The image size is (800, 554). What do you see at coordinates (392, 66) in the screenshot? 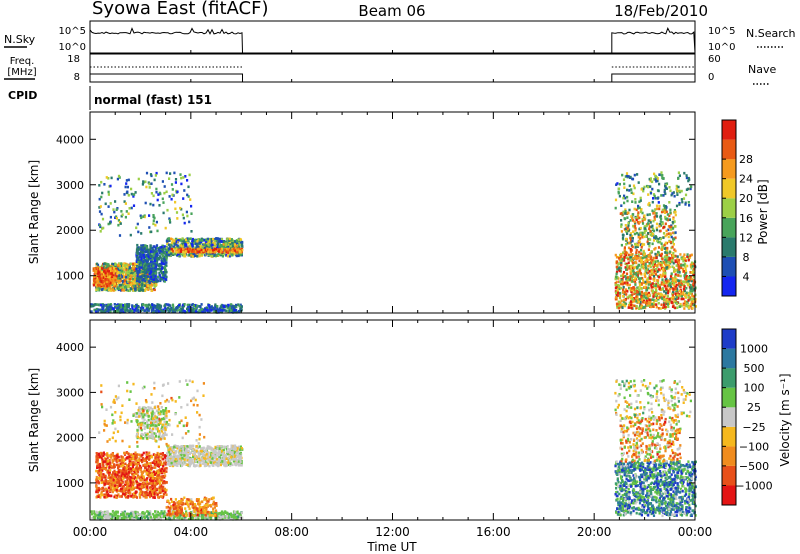
I see `freq-traces` at bounding box center [392, 66].